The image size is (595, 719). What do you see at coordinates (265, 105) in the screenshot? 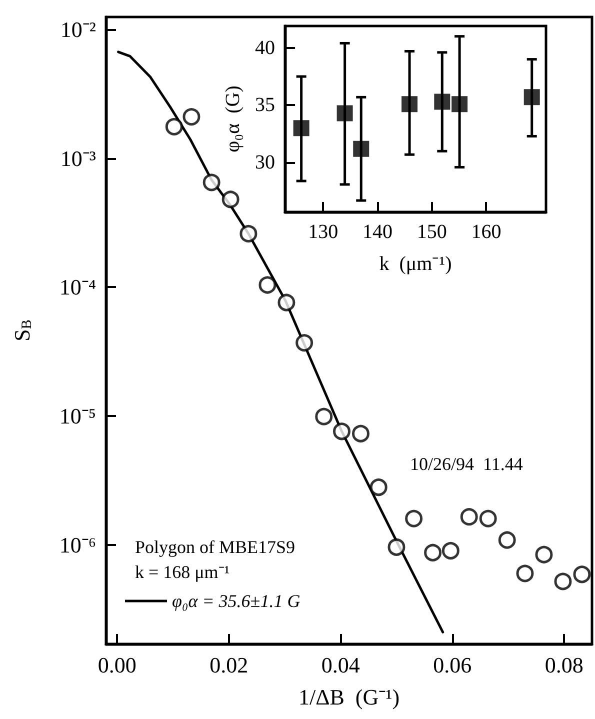
I see `y-tick-label: 35` at bounding box center [265, 105].